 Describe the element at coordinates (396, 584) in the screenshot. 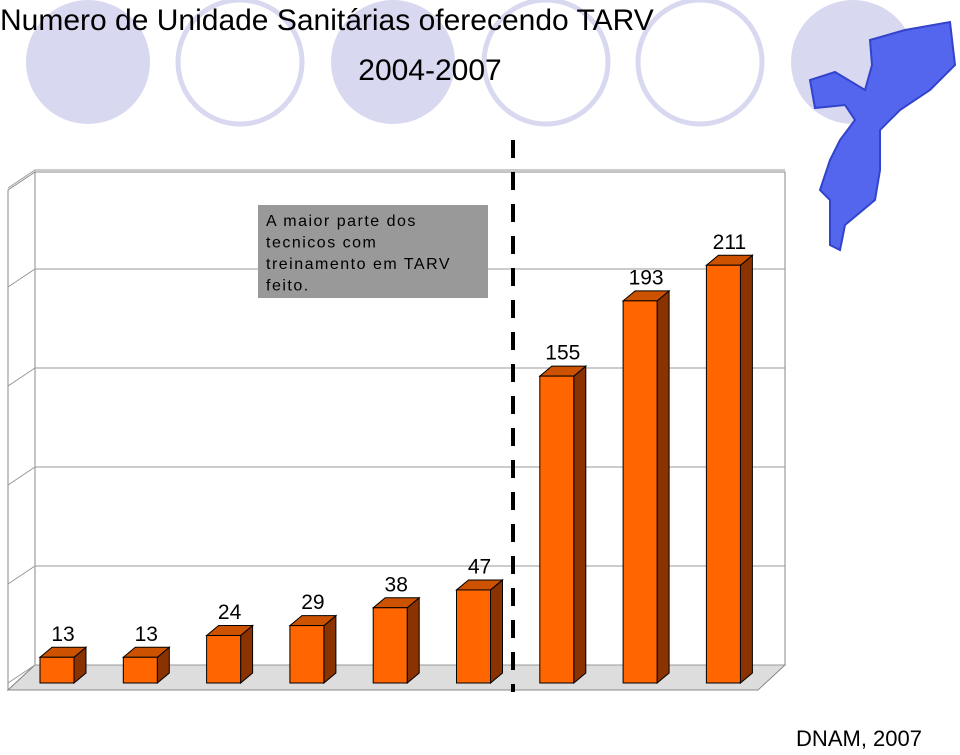

I see `value-label: 38` at that location.